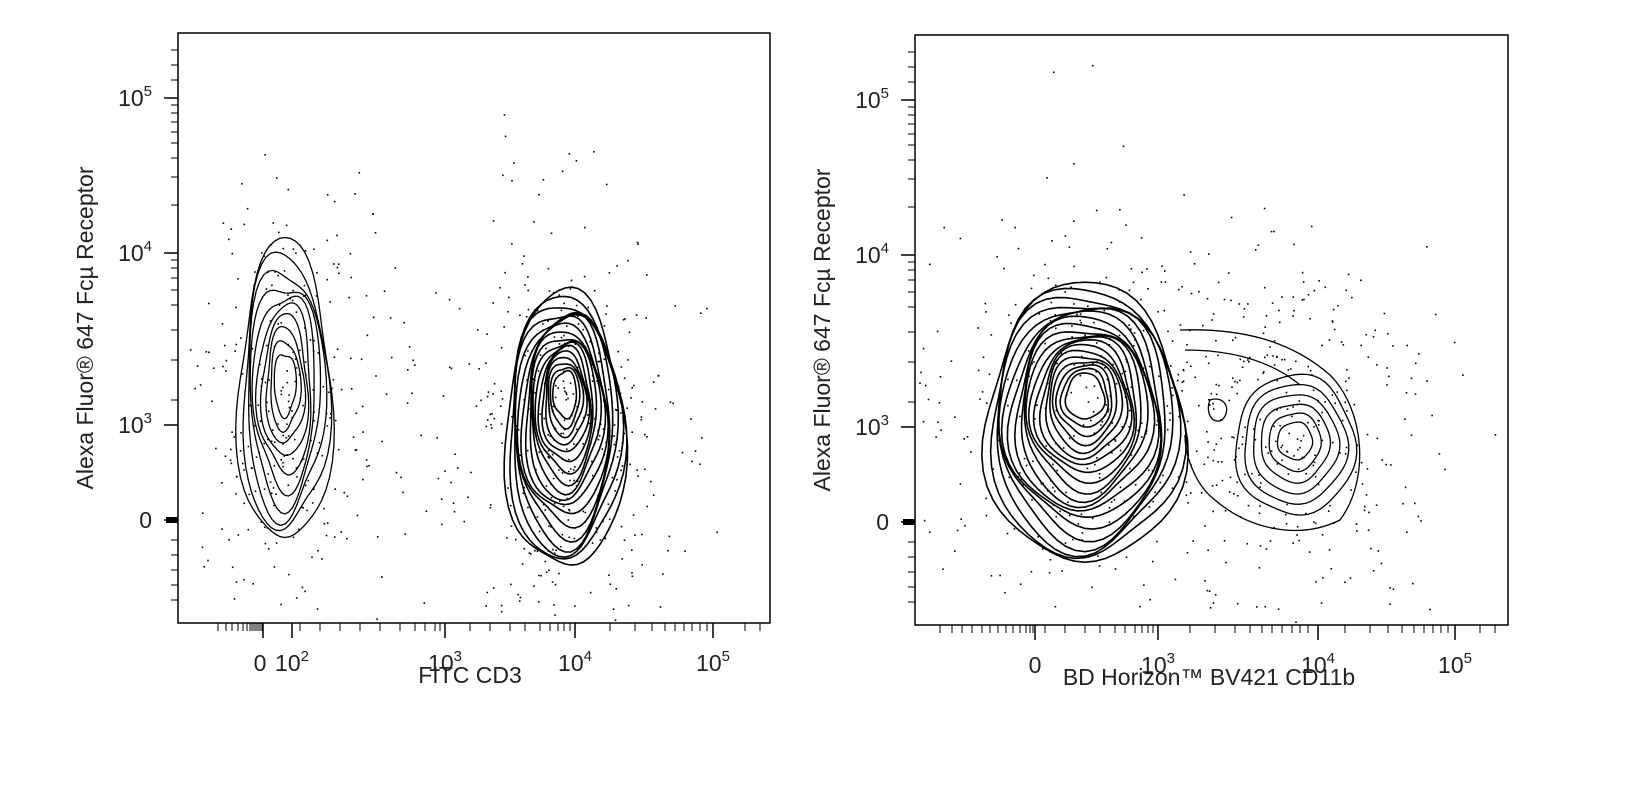 Image resolution: width=1652 pixels, height=790 pixels. I want to click on x-tick-label: 10², so click(292, 662).